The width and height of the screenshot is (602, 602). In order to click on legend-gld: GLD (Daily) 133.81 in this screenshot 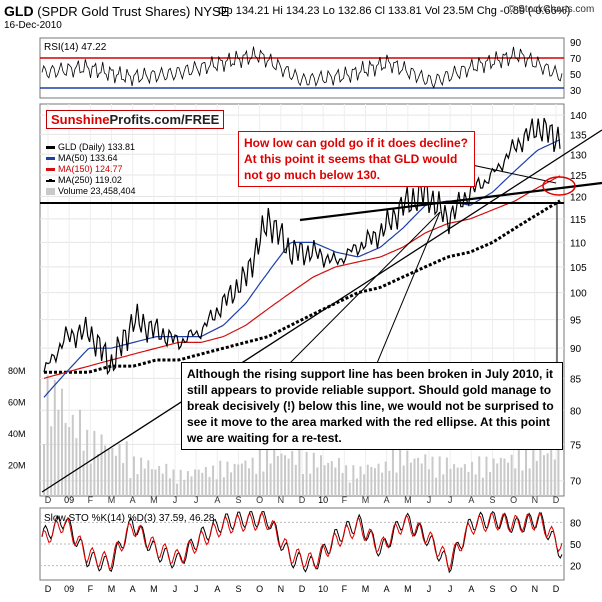, I will do `click(90, 147)`.